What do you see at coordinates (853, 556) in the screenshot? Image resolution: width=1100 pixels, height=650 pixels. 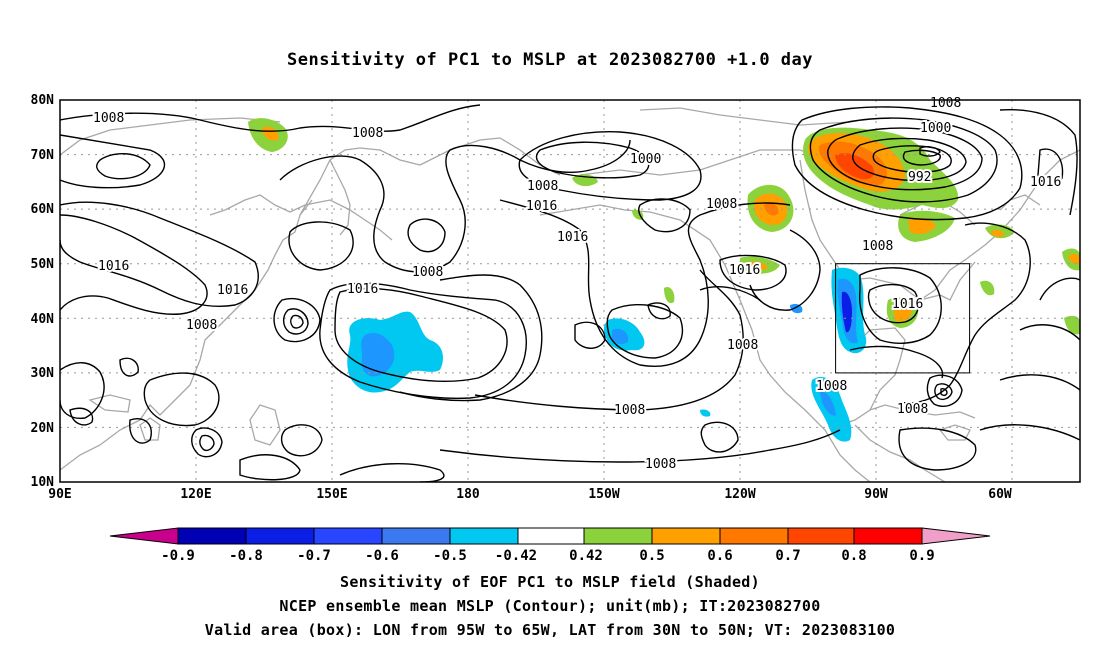 I see `colorbar-label: 0.8` at bounding box center [853, 556].